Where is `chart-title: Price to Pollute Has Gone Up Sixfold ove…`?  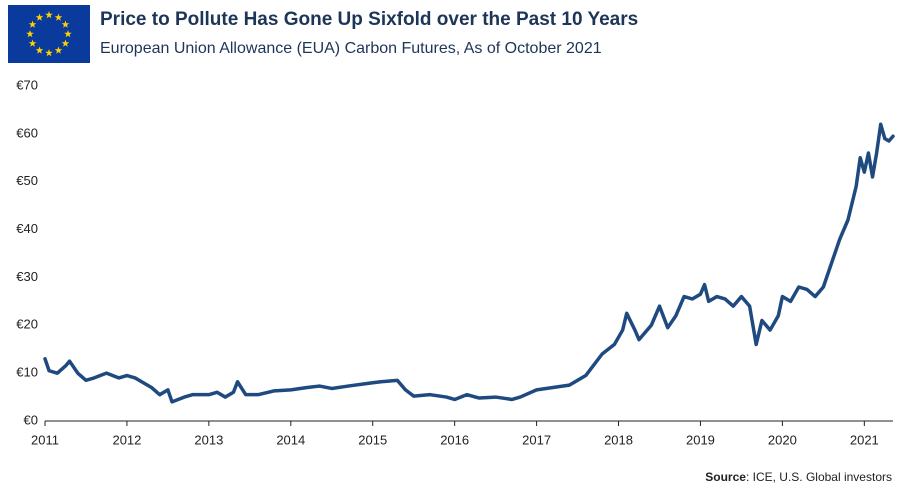
chart-title: Price to Pollute Has Gone Up Sixfold ove… is located at coordinates (369, 19).